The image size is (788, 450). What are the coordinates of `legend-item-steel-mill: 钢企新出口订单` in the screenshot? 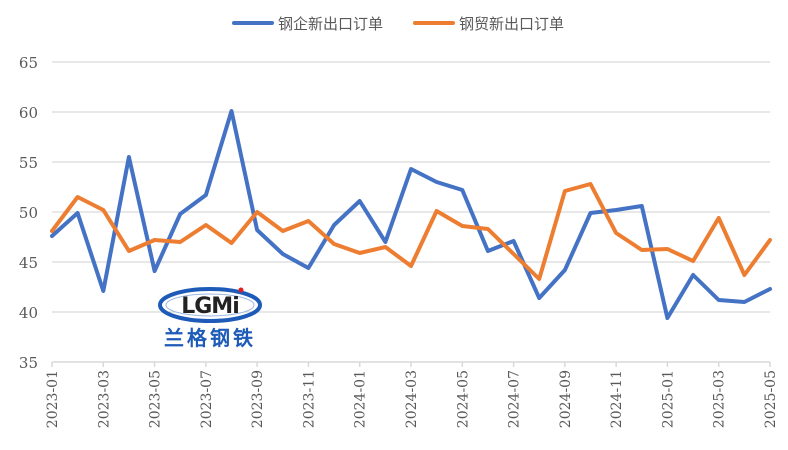 It's located at (307, 23).